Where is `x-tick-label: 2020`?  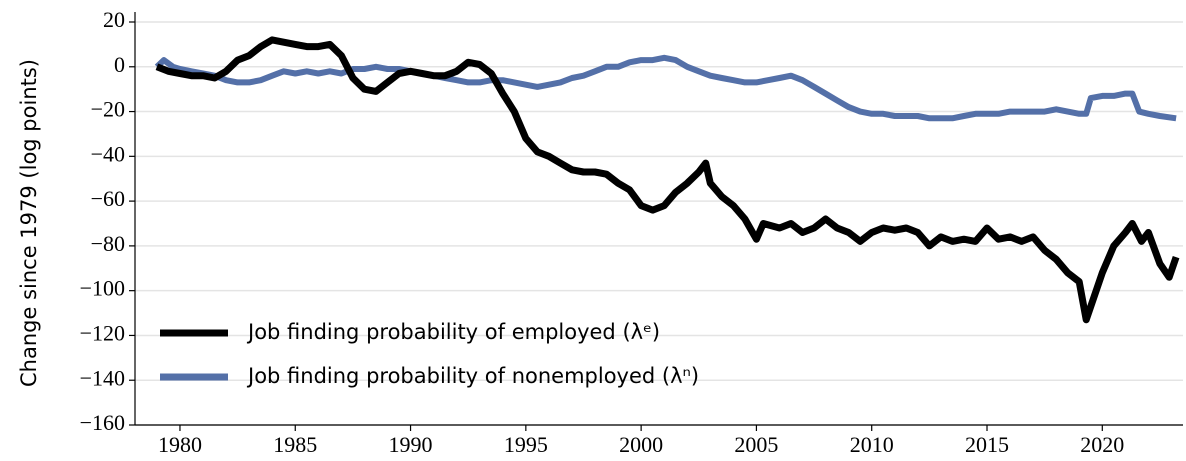 x-tick-label: 2020 is located at coordinates (1102, 444).